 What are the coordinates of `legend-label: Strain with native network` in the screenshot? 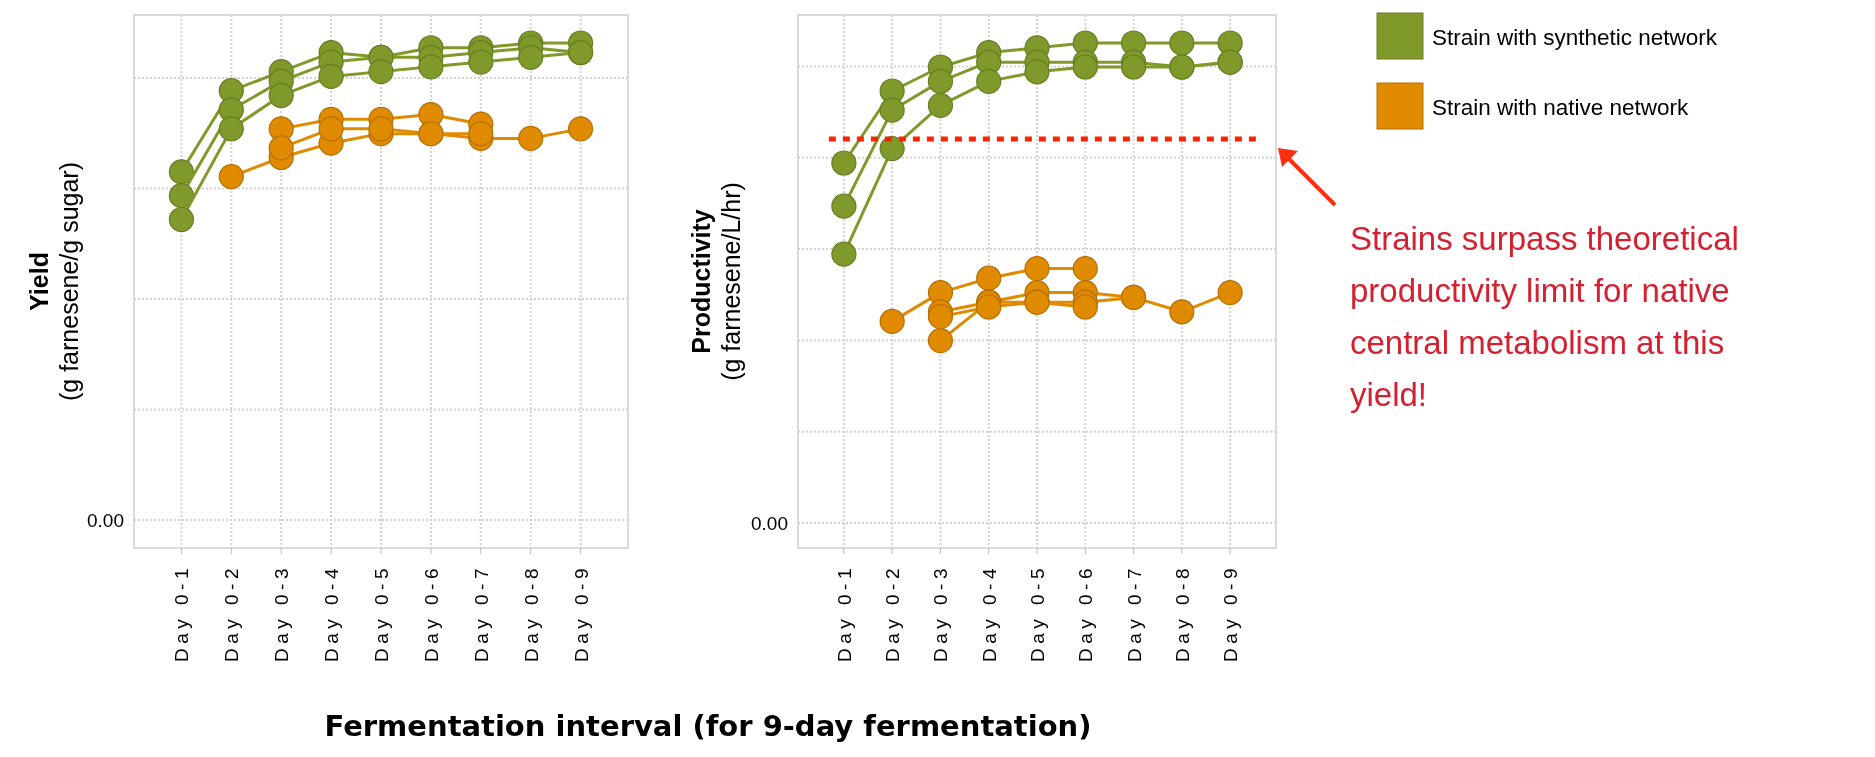 It's located at (1561, 107).